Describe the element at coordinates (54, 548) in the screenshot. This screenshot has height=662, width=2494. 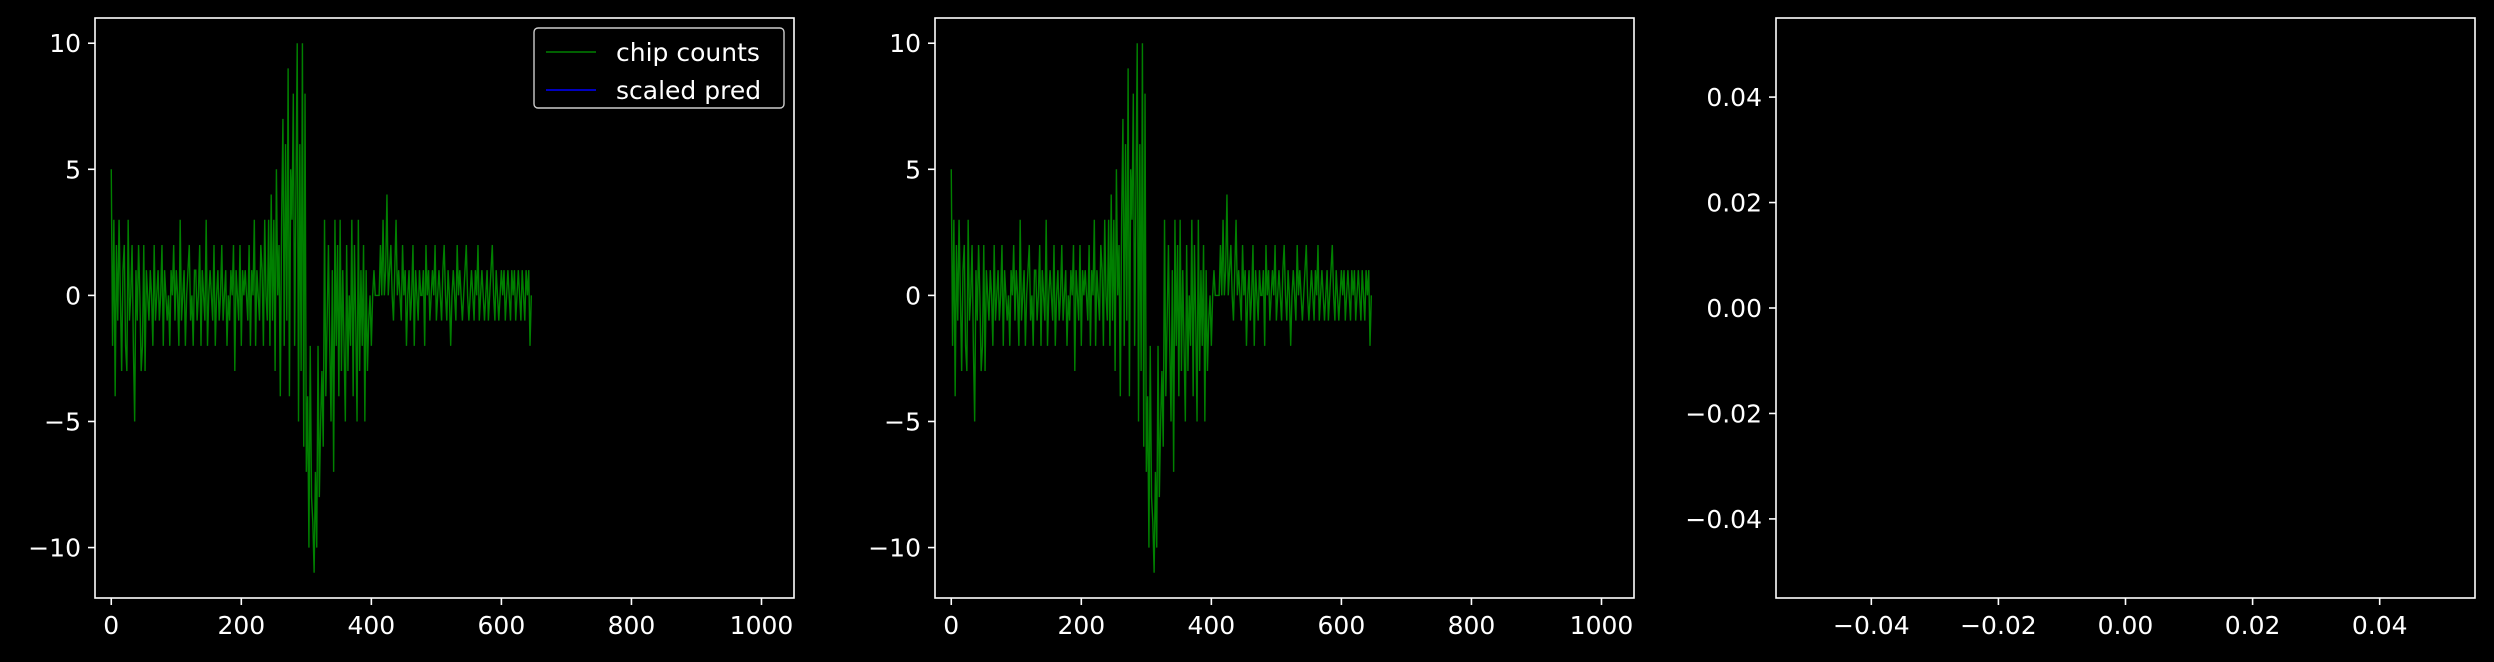
I see `y-tick-label-1-1: −10` at that location.